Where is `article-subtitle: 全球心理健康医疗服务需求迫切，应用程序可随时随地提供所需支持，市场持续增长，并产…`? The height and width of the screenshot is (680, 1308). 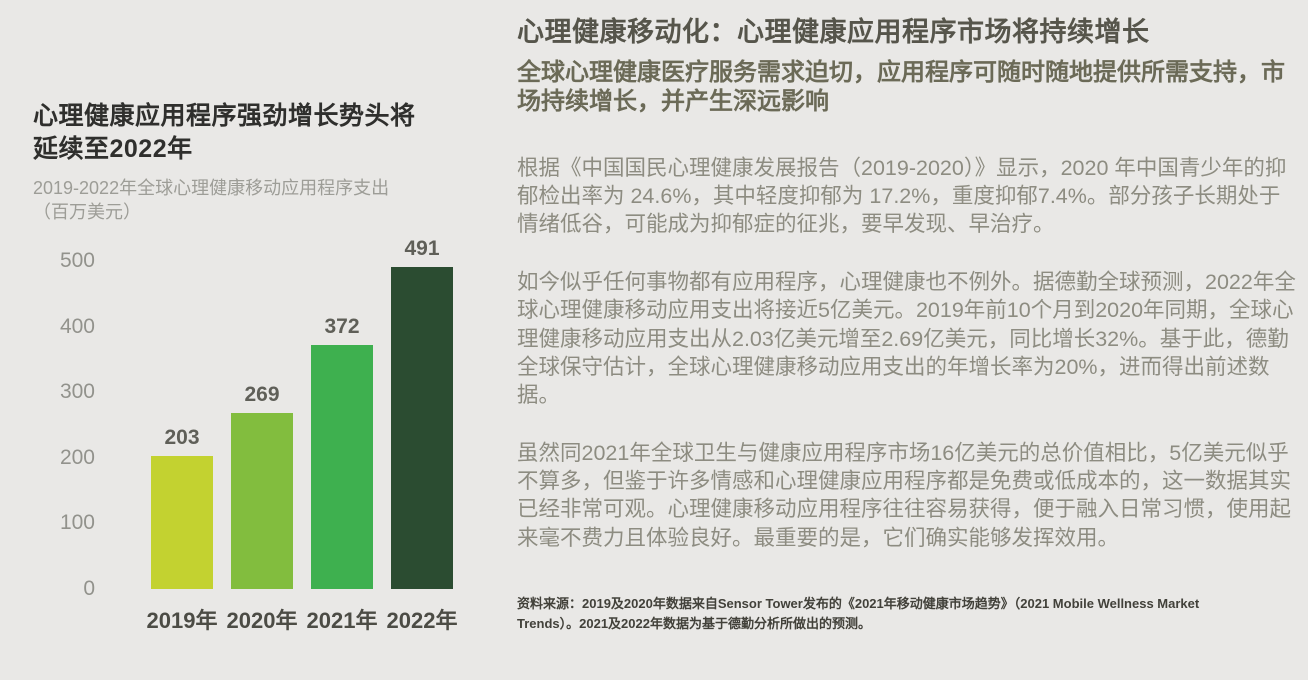
article-subtitle: 全球心理健康医疗服务需求迫切，应用程序可随时随地提供所需支持，市场持续增长，并产… is located at coordinates (901, 87).